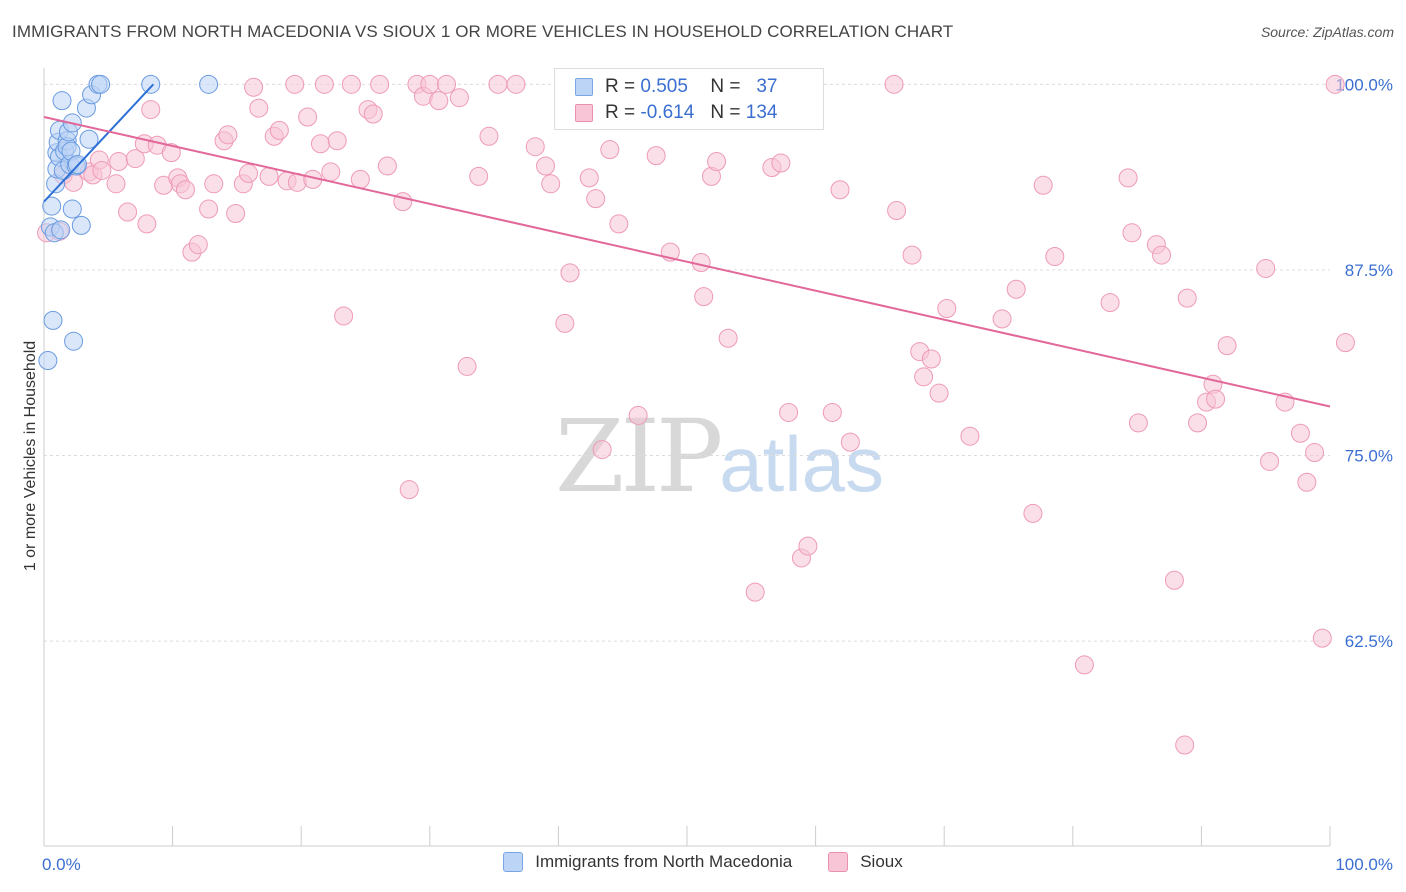  Describe the element at coordinates (647, 862) in the screenshot. I see `legend-item-north-macedonia: Immigrants from North Macedonia` at that location.